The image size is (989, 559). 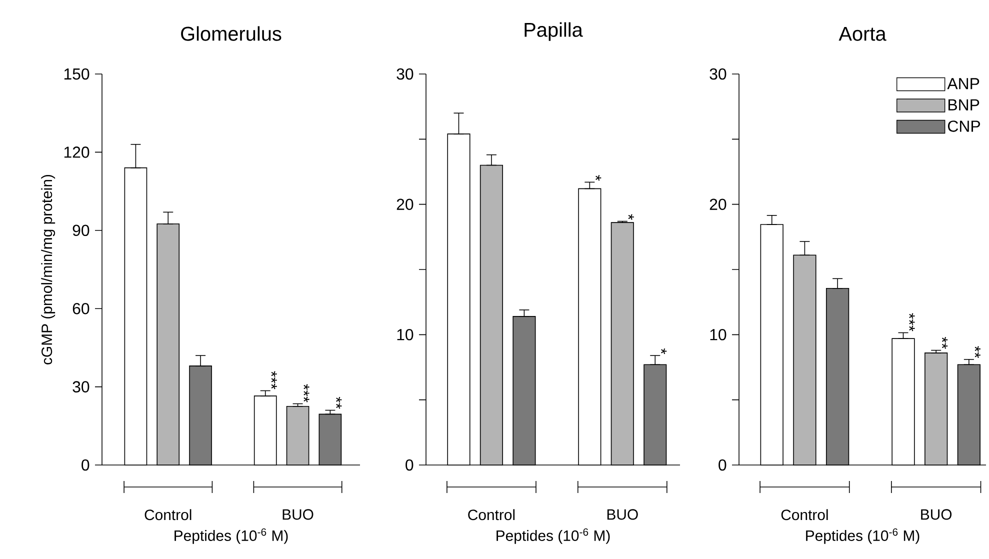 I want to click on y-axis-title: cGMP (pmol/min/mg protein), so click(x=48, y=269).